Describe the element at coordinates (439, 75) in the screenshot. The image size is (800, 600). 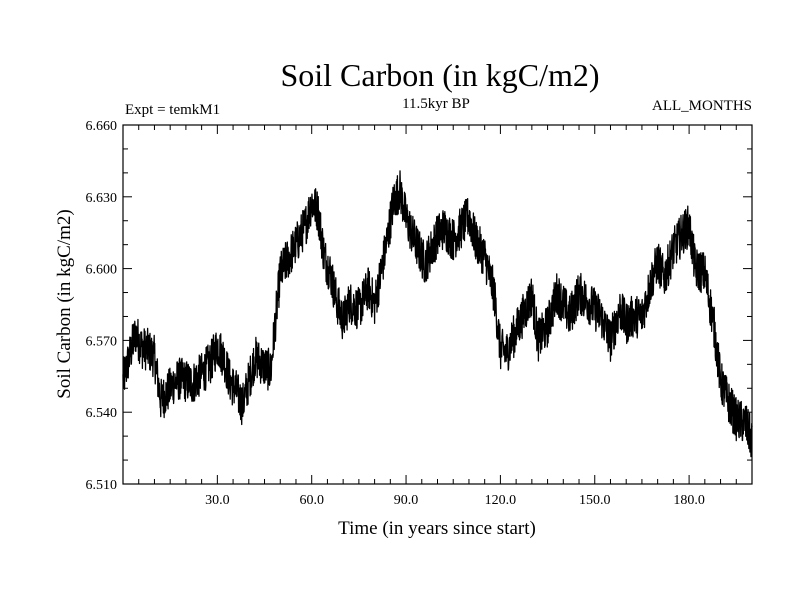
I see `chart-title: Soil Carbon (in kgC/m2)` at that location.